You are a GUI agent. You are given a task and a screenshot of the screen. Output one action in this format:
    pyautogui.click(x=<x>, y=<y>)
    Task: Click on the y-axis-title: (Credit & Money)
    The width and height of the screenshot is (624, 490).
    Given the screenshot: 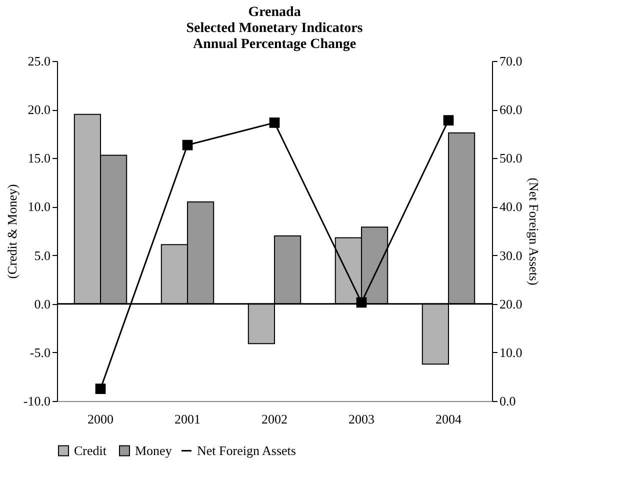 What is the action you would take?
    pyautogui.click(x=12, y=231)
    